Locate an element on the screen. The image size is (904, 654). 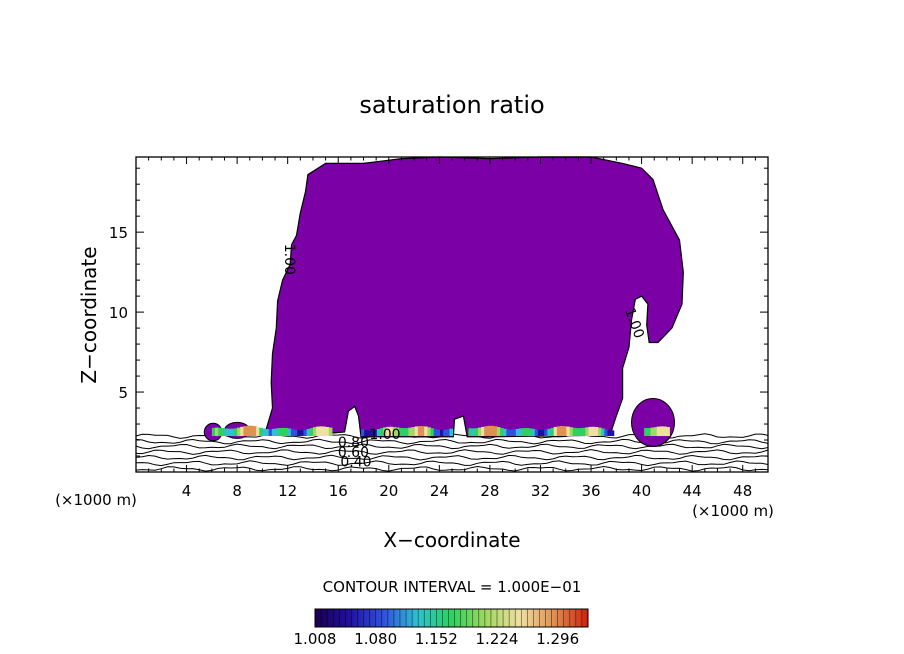
x-tick-label-4: 4 is located at coordinates (187, 491).